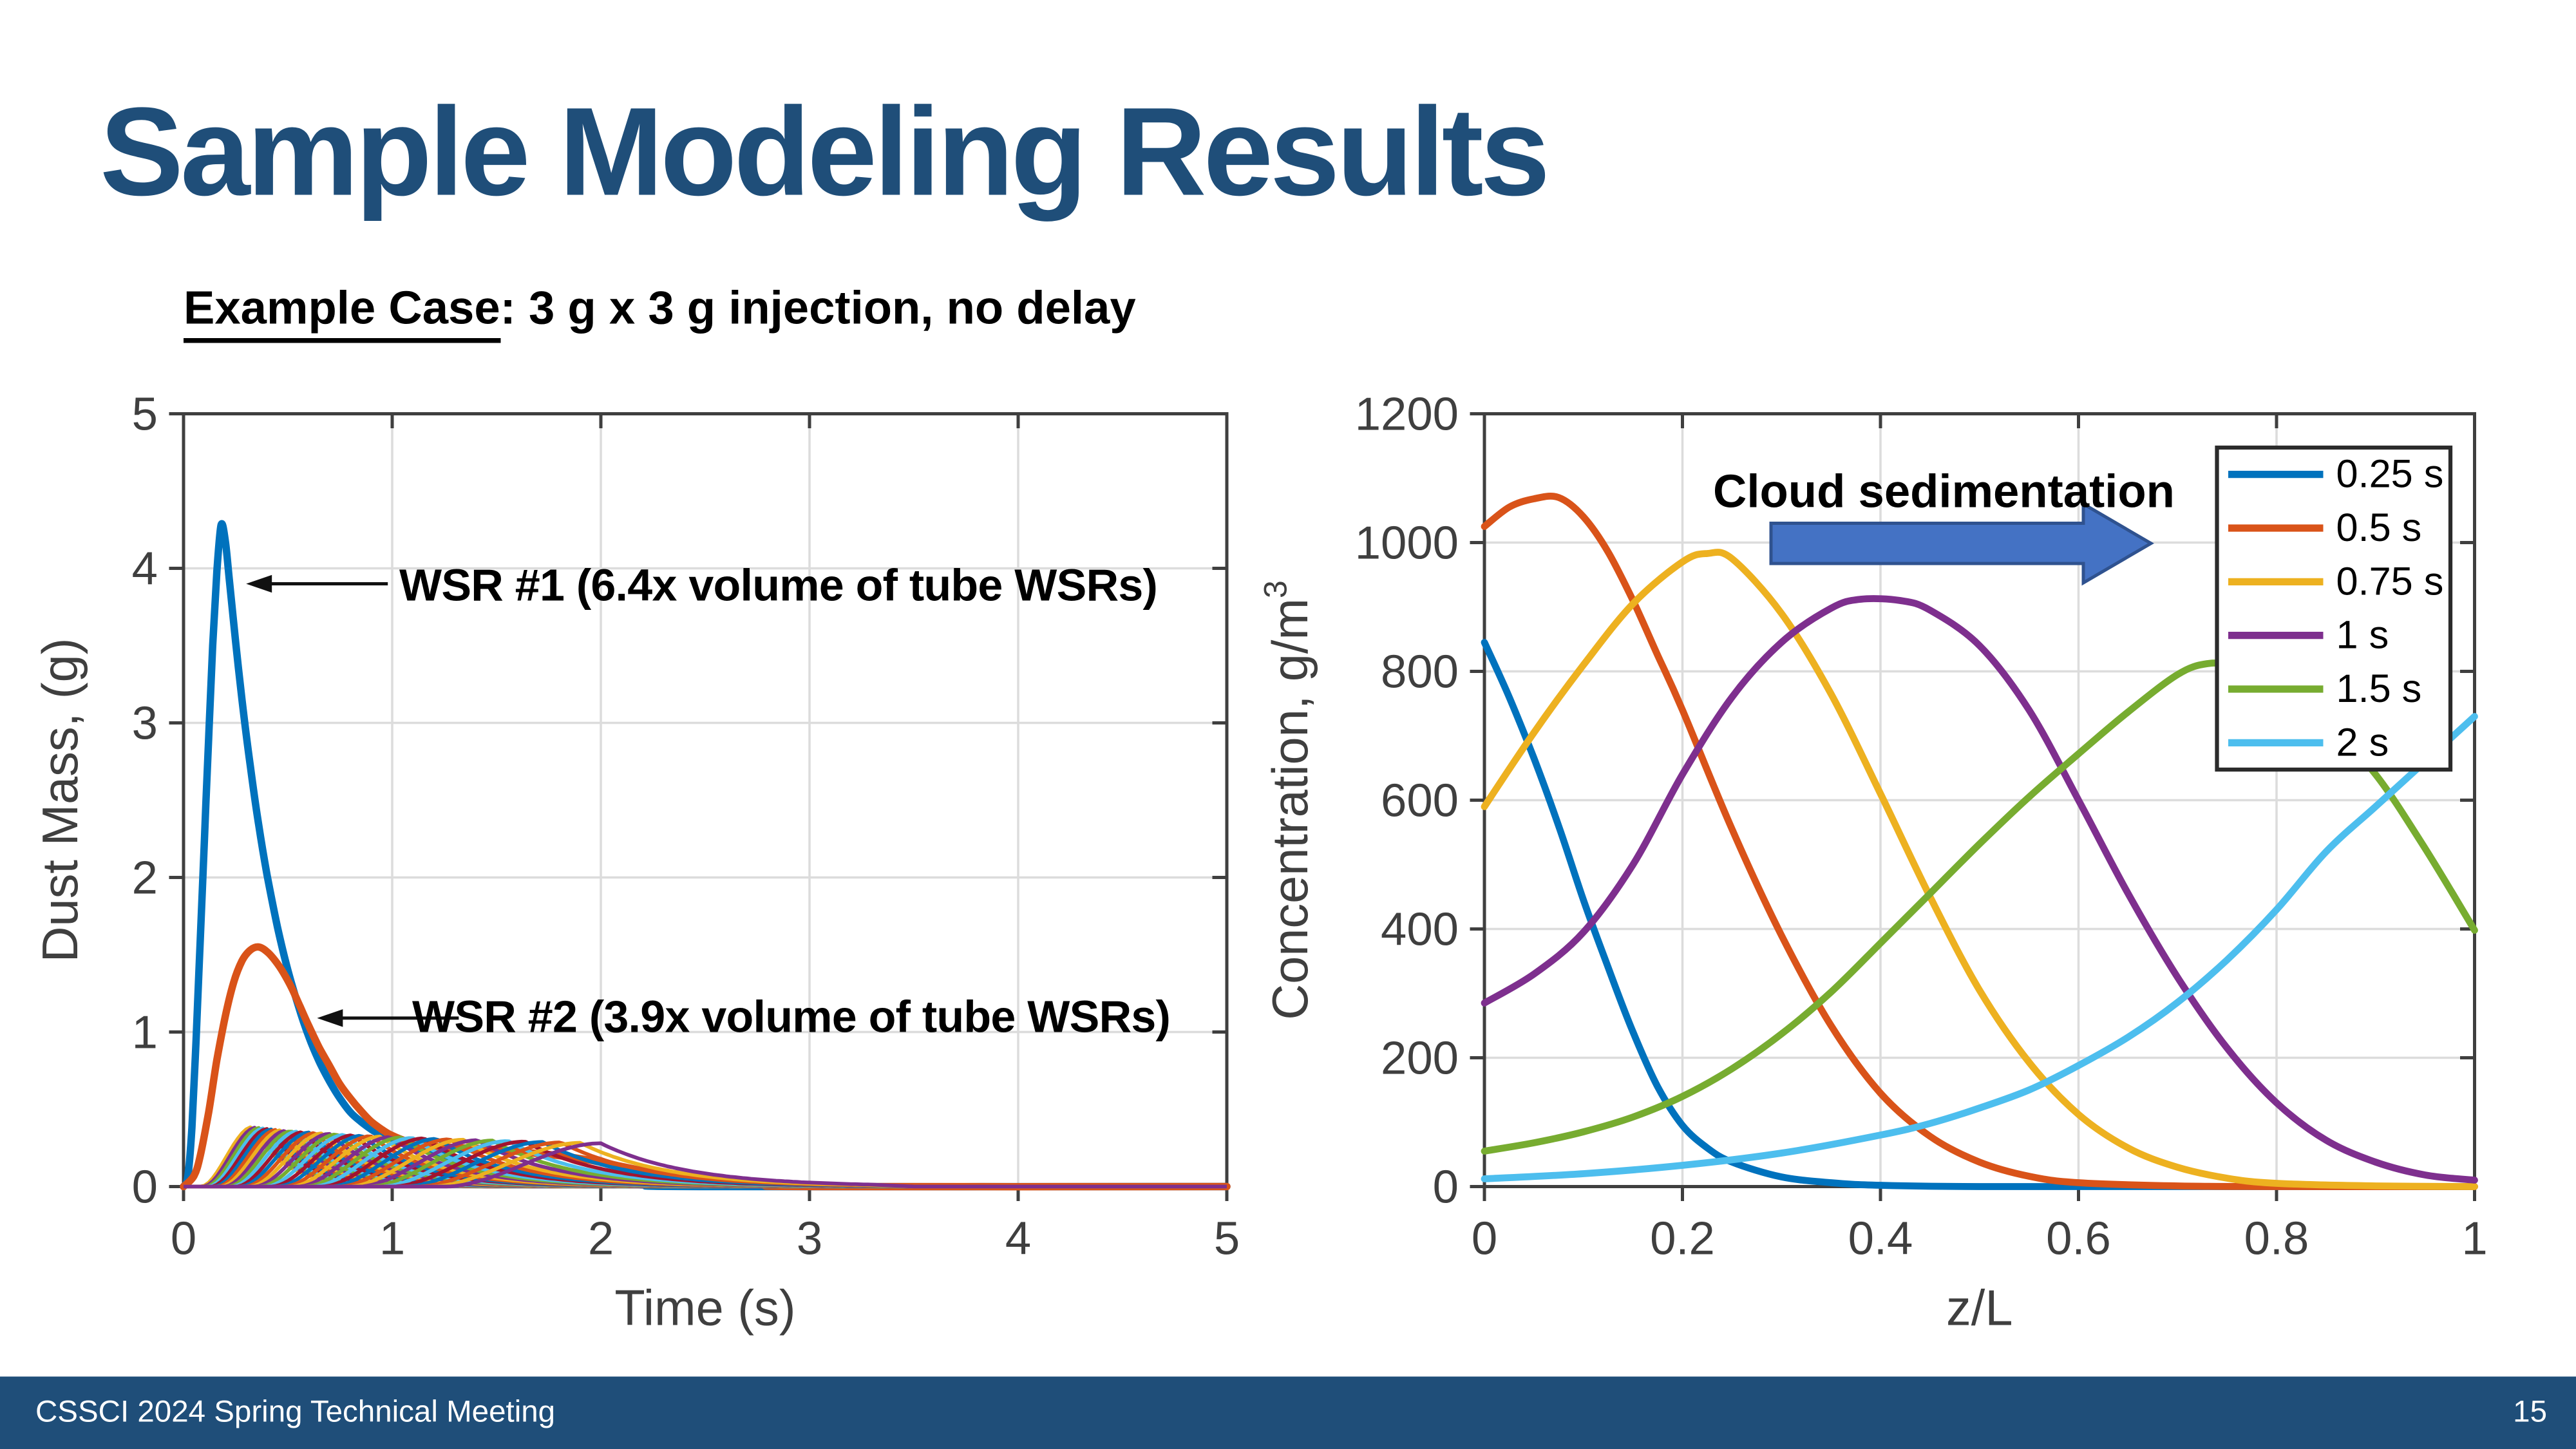  What do you see at coordinates (2276, 1239) in the screenshot?
I see `x-tick-label: 0.8` at bounding box center [2276, 1239].